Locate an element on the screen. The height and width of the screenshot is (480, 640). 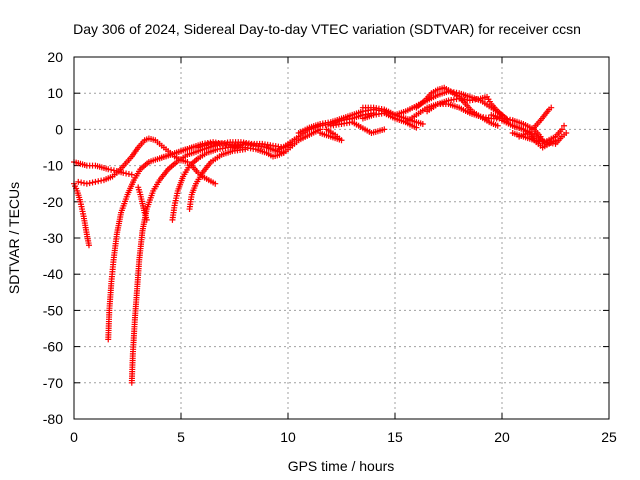
y-tick-label: 10 is located at coordinates (55, 93).